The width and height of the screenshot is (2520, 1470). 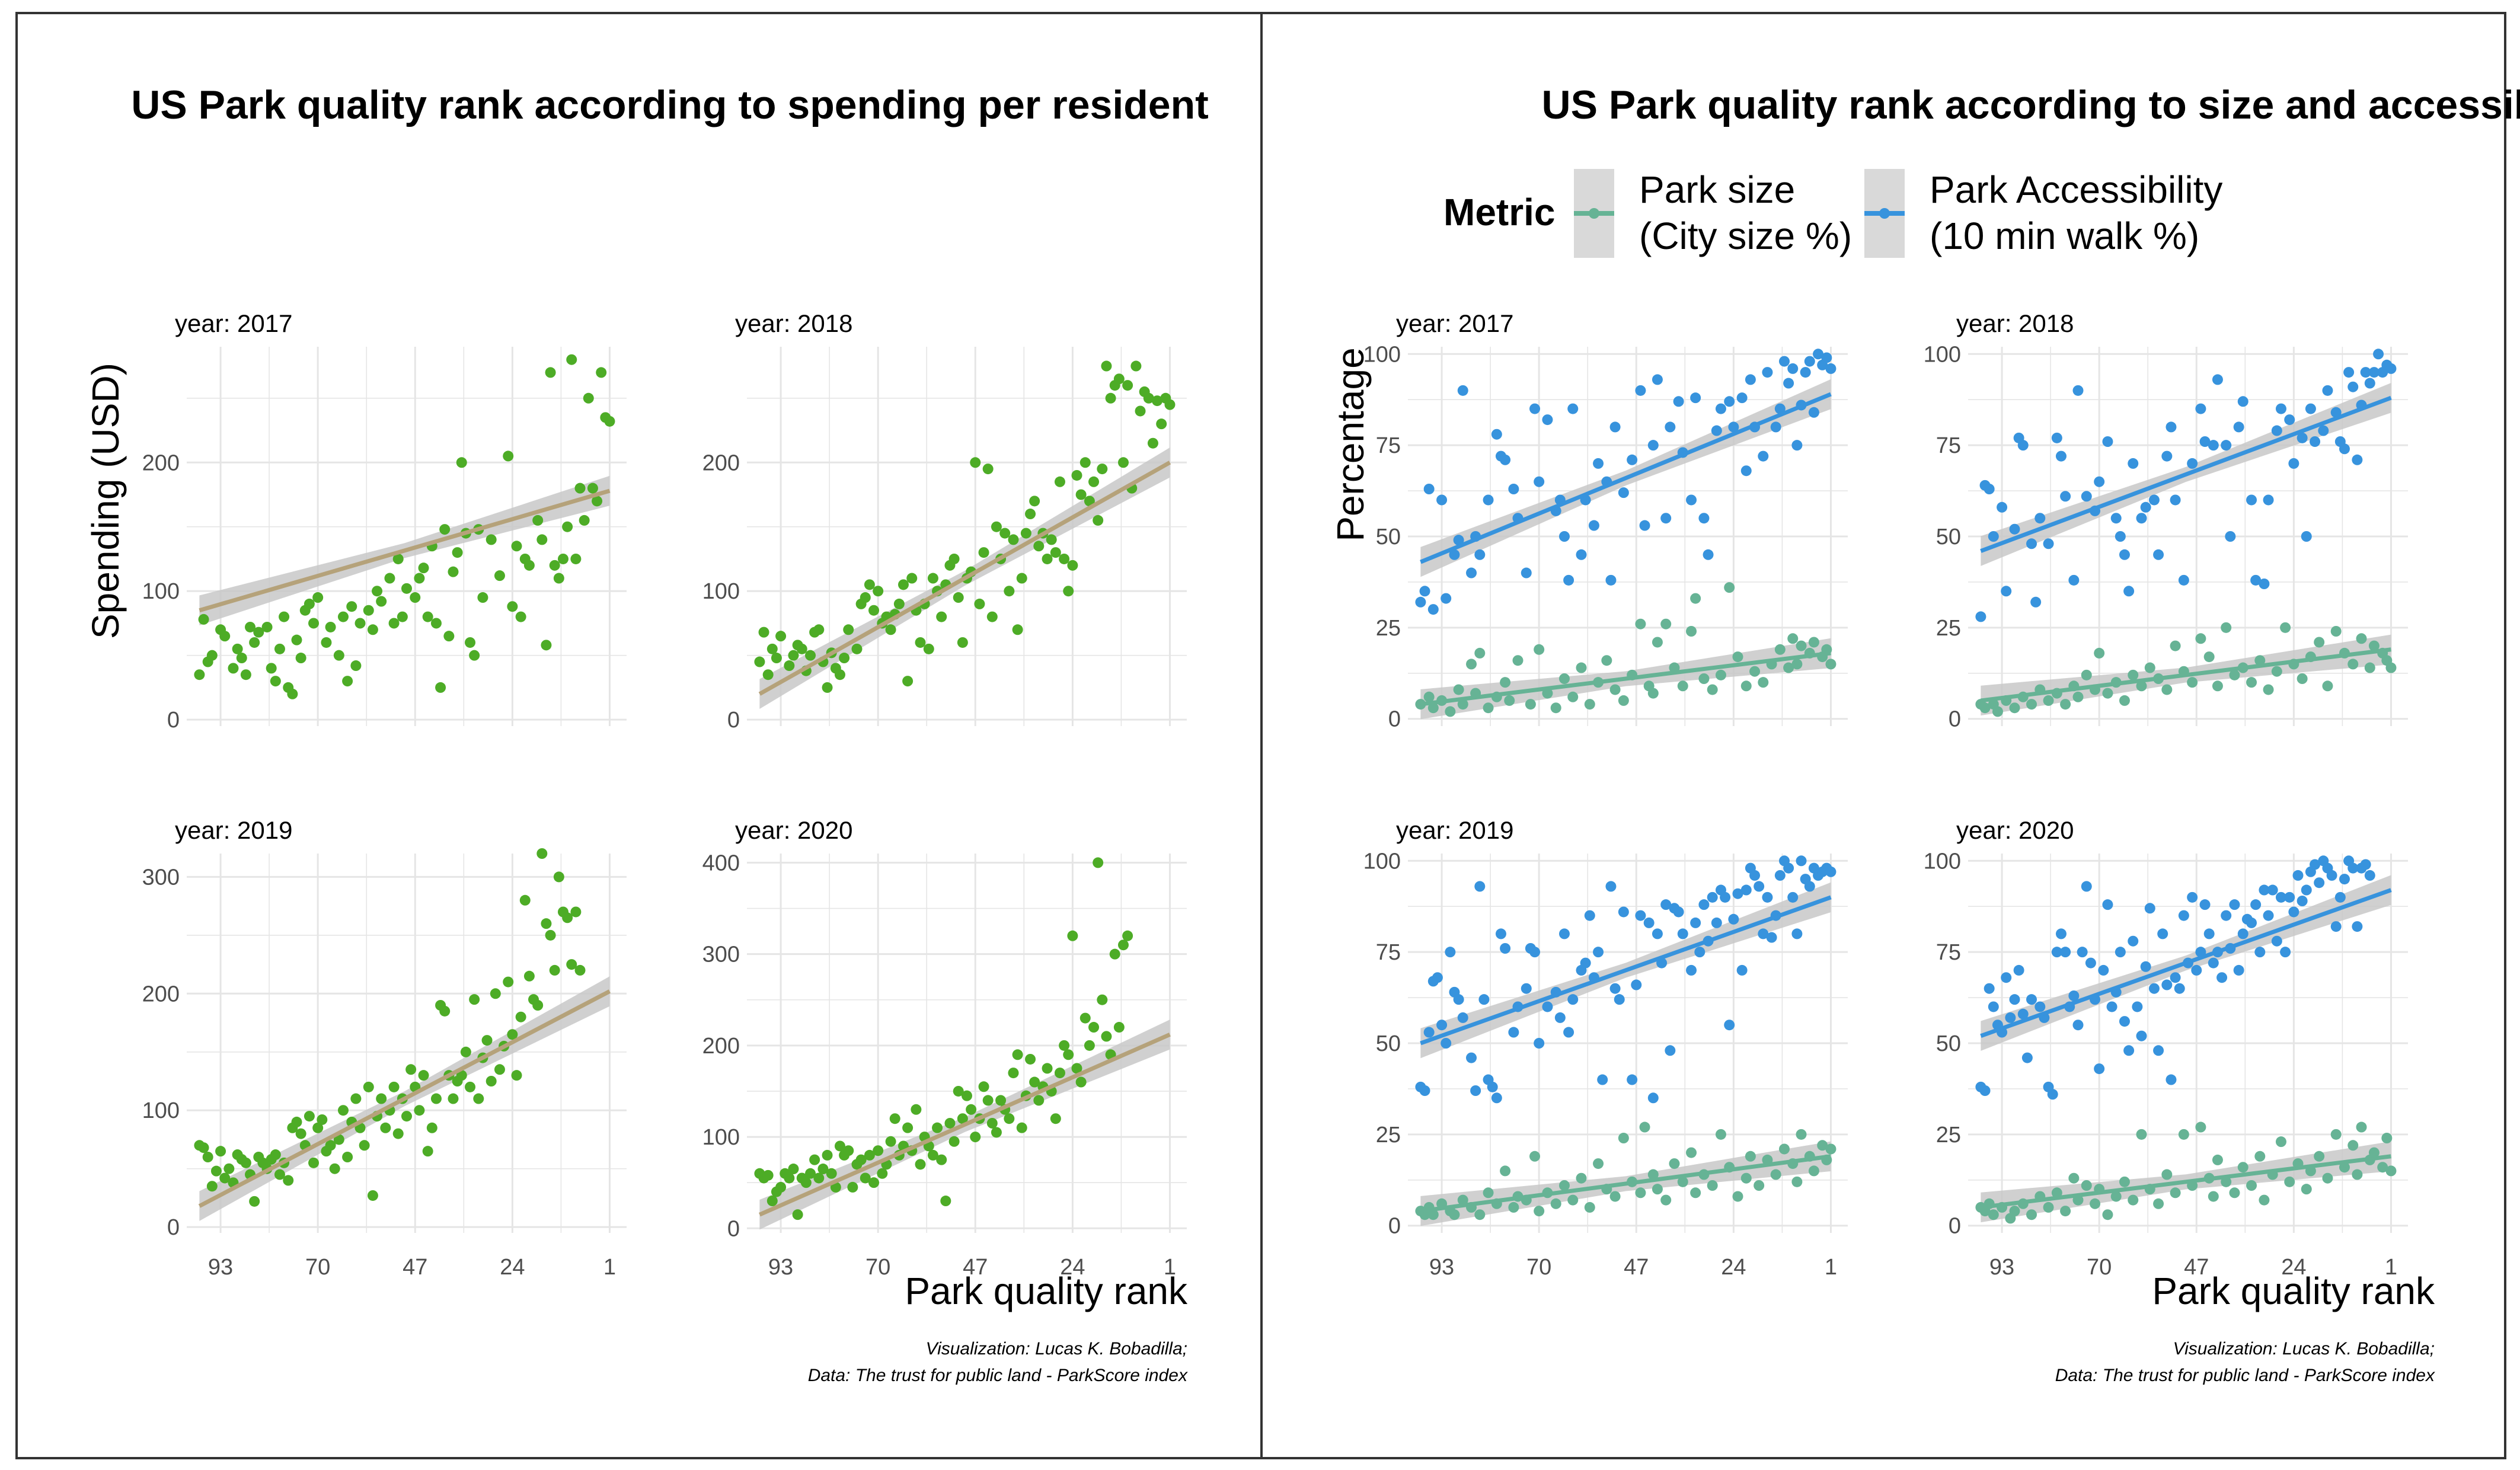 I want to click on x-tick-label: 70, so click(x=878, y=1267).